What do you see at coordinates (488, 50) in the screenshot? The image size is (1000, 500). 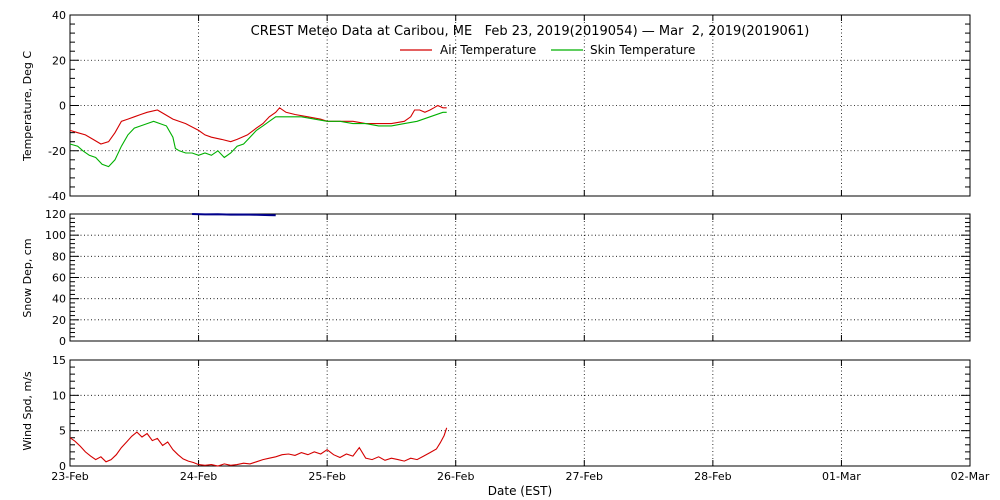 I see `legend-air-label: Air Temperature` at bounding box center [488, 50].